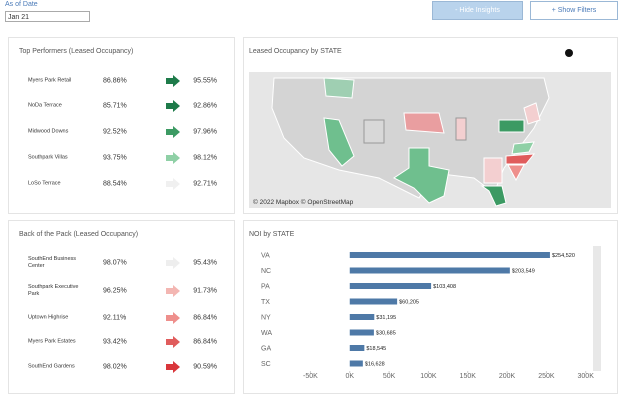 Image resolution: width=624 pixels, height=400 pixels. I want to click on property-name: Uptown Highrise, so click(48, 317).